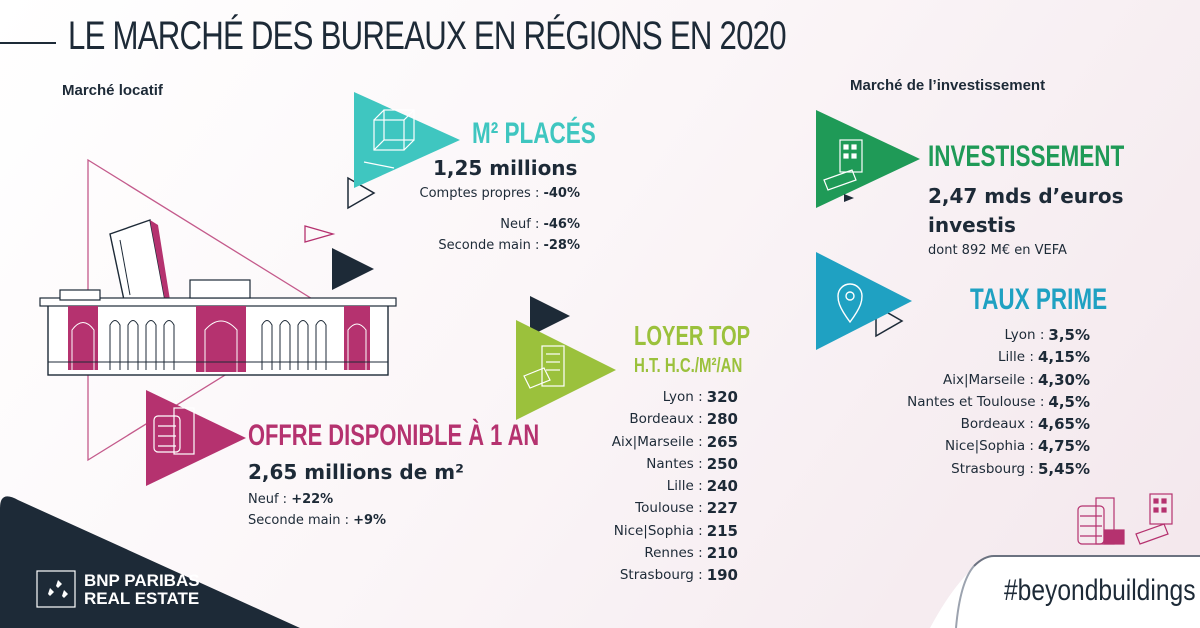  I want to click on cube-icon, so click(389, 139).